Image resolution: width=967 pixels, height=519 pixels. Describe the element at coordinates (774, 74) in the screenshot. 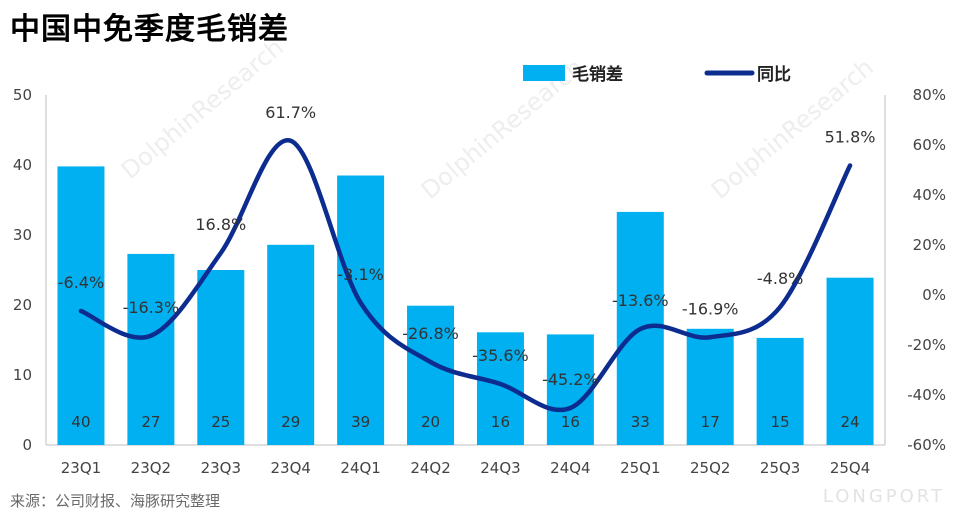

I see `legend-label-line: 同比` at that location.